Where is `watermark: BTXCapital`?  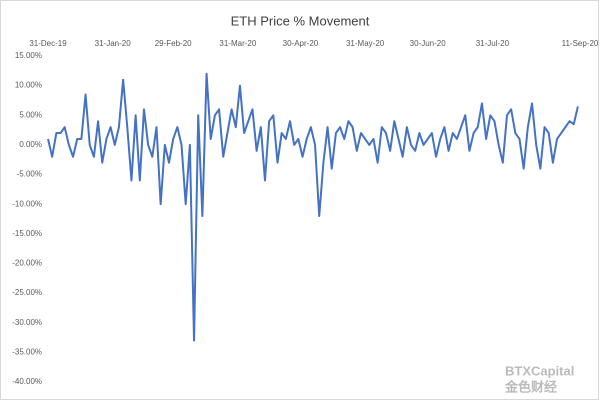
watermark: BTXCapital is located at coordinates (539, 370).